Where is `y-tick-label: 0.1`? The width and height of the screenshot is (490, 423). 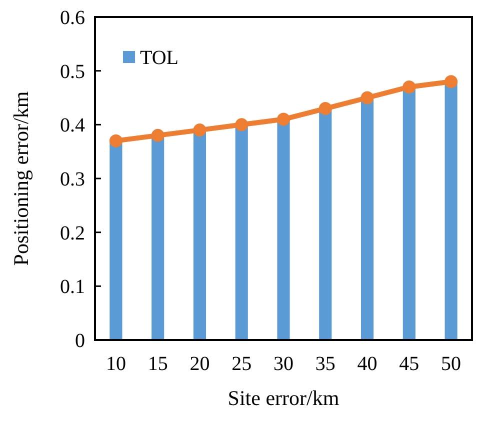 y-tick-label: 0.1 is located at coordinates (72, 287).